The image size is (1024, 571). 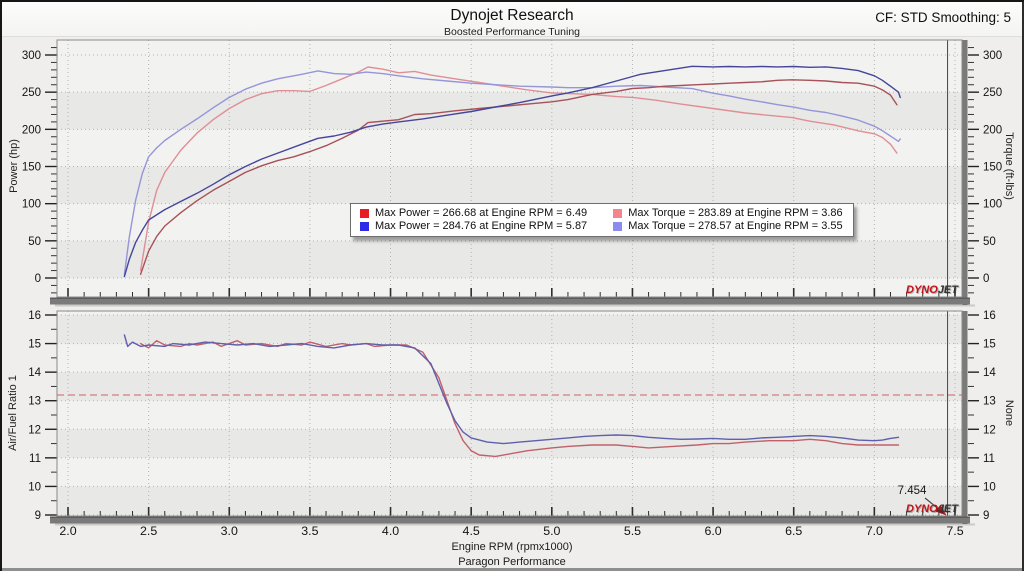 I want to click on torque-axis-title: Torque (ft-lbs), so click(x=1009, y=166).